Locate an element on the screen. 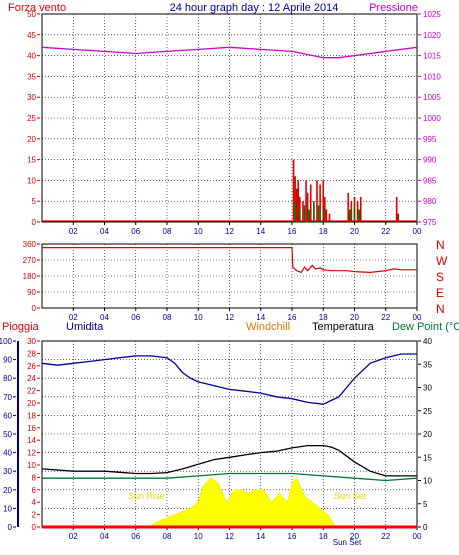 This screenshot has height=555, width=459. x-tick-label: 10 is located at coordinates (198, 317).